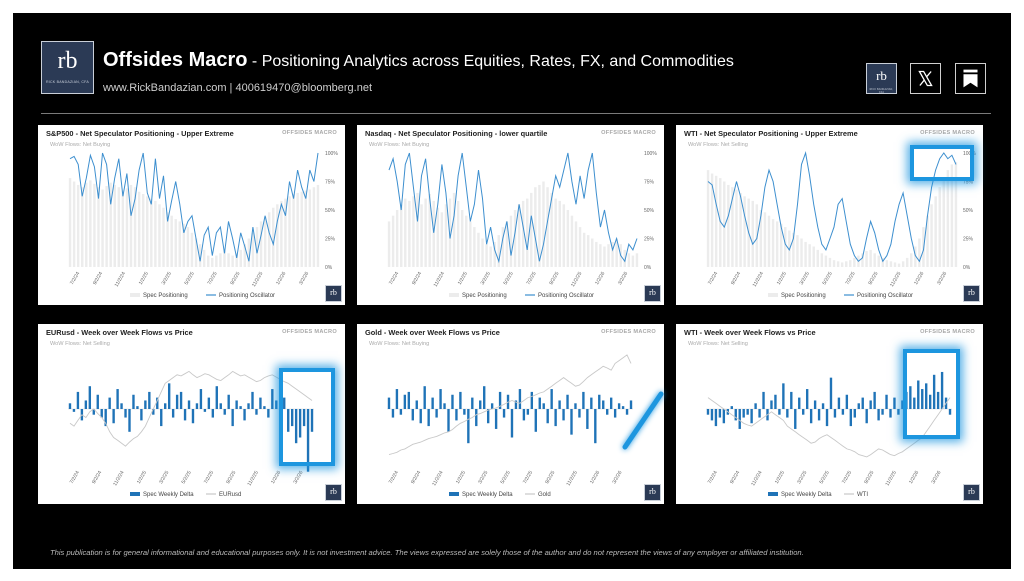 This screenshot has width=1024, height=581. What do you see at coordinates (970, 78) in the screenshot?
I see `bookmark-icon` at bounding box center [970, 78].